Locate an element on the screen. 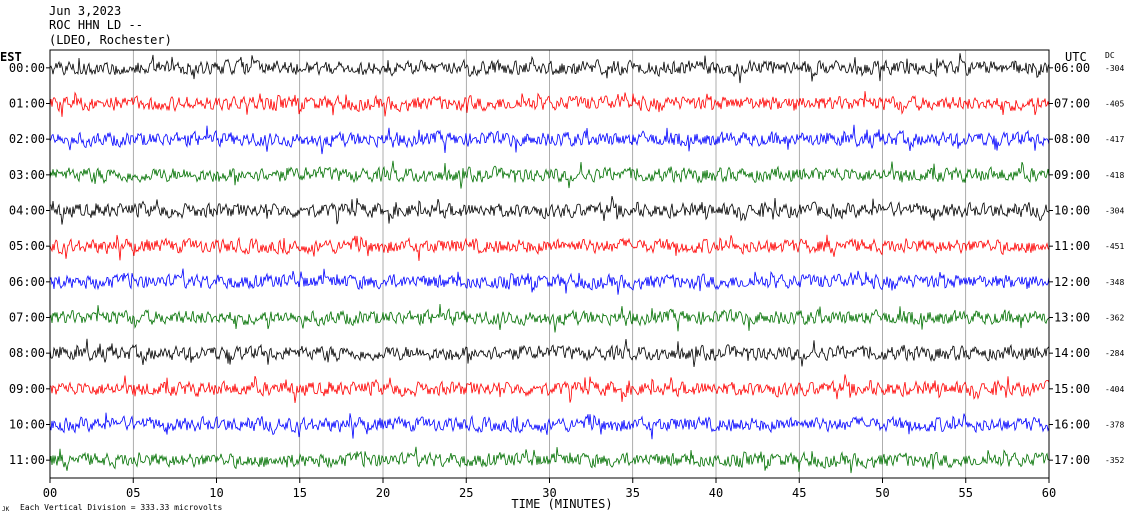 This screenshot has height=519, width=1130. est-hour-label: 00:00 is located at coordinates (27, 68).